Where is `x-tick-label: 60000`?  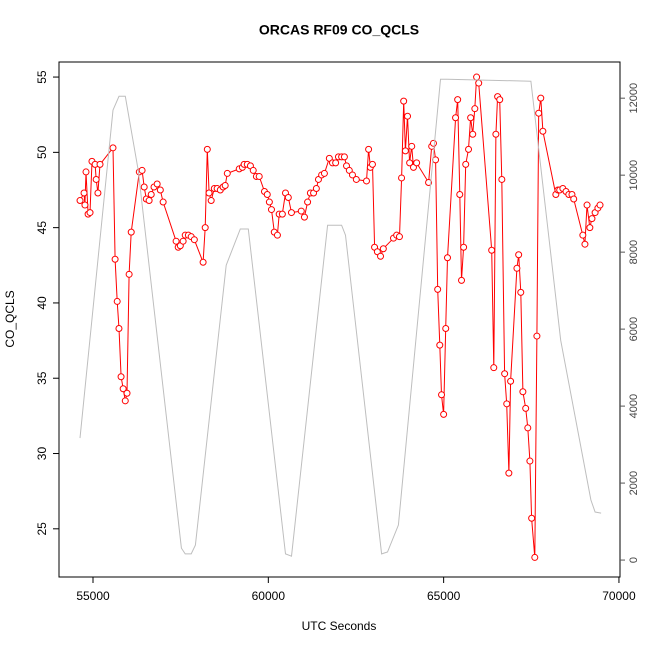
x-tick-label: 60000 is located at coordinates (269, 596).